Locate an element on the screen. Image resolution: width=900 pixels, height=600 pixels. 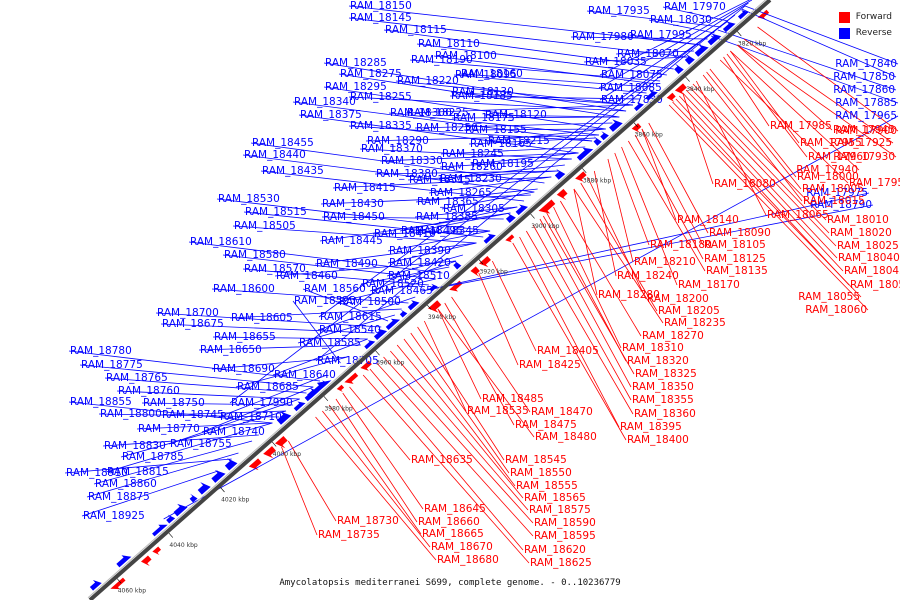
forward-label-ram_18105: RAM_18105 is located at coordinates (735, 245).